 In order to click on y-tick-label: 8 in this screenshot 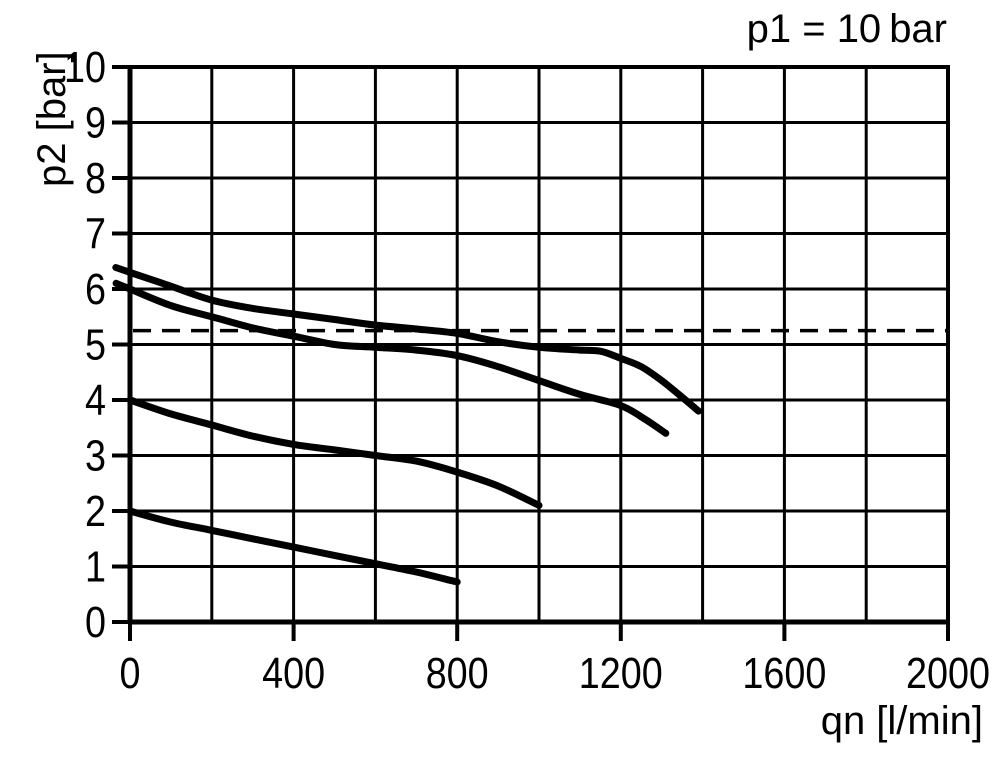, I will do `click(95, 178)`.